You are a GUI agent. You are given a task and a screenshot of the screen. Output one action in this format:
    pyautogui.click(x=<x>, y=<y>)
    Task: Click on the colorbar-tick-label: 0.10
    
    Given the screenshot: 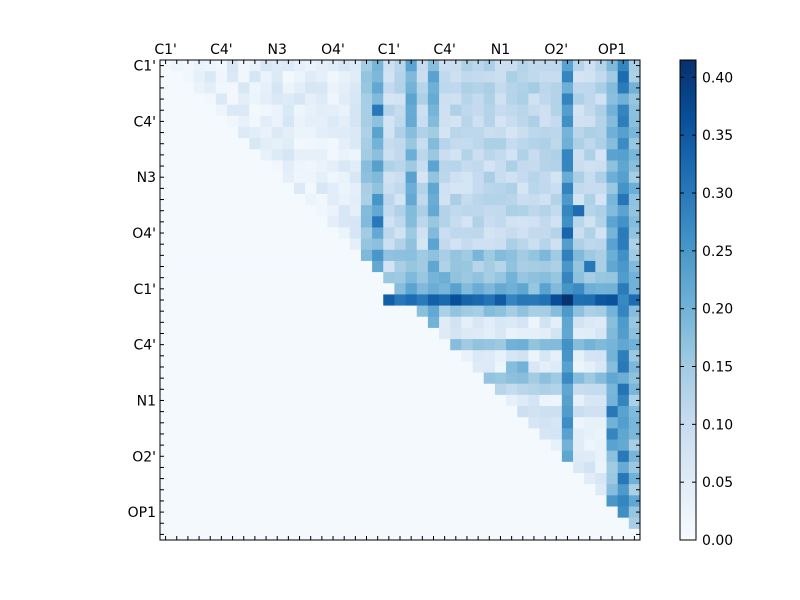 What is the action you would take?
    pyautogui.click(x=717, y=425)
    